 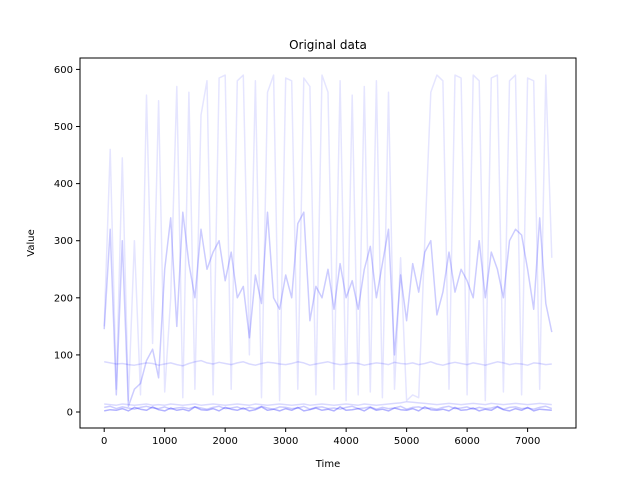 What do you see at coordinates (63, 70) in the screenshot?
I see `y-tick-label: 600` at bounding box center [63, 70].